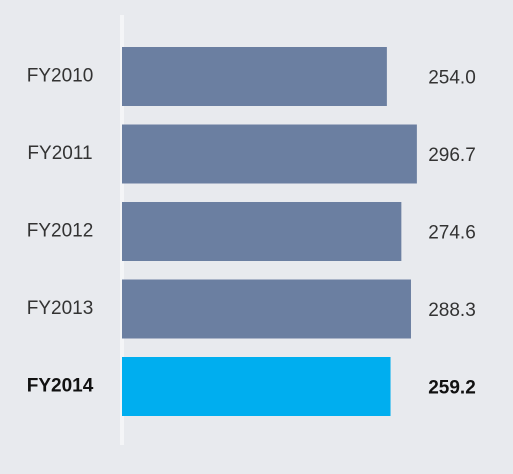 The height and width of the screenshot is (474, 513). Describe the element at coordinates (452, 233) in the screenshot. I see `value-label: 274.6` at that location.